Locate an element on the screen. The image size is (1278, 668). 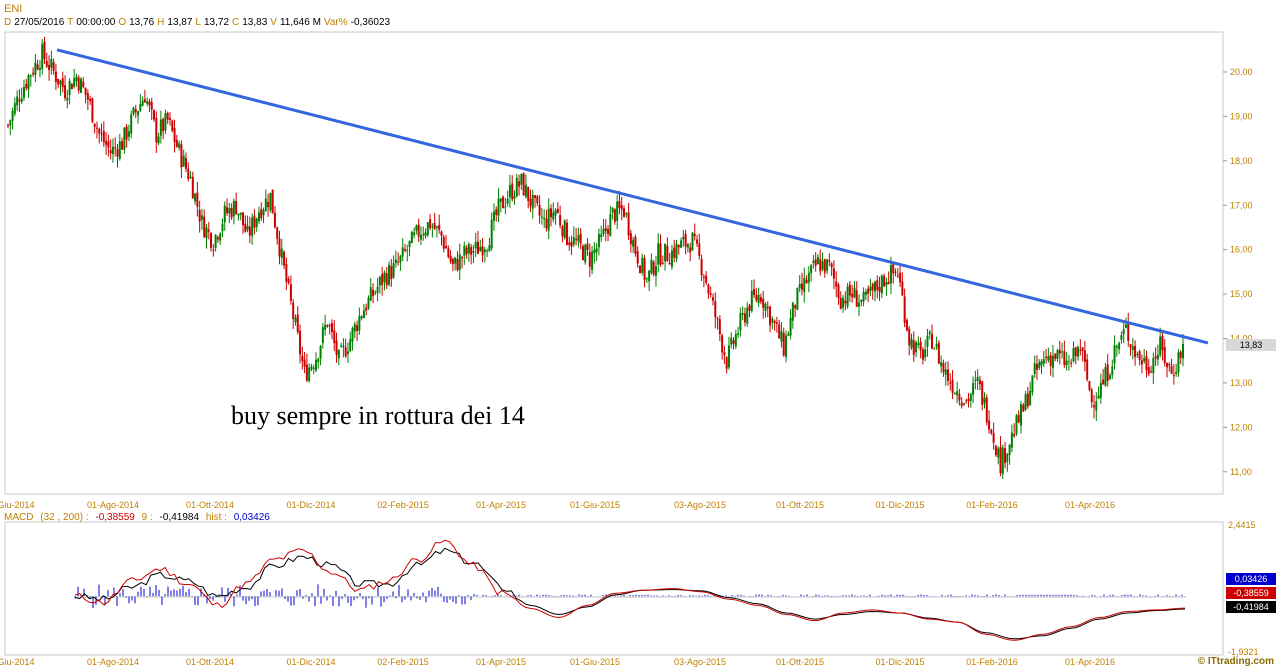
info-key-1: T is located at coordinates (70, 22).